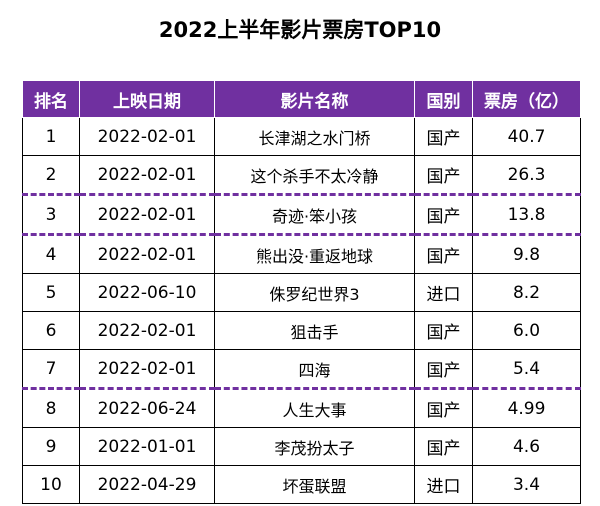 This screenshot has width=600, height=506. What do you see at coordinates (147, 484) in the screenshot?
I see `cell-date: 2022-04-29` at bounding box center [147, 484].